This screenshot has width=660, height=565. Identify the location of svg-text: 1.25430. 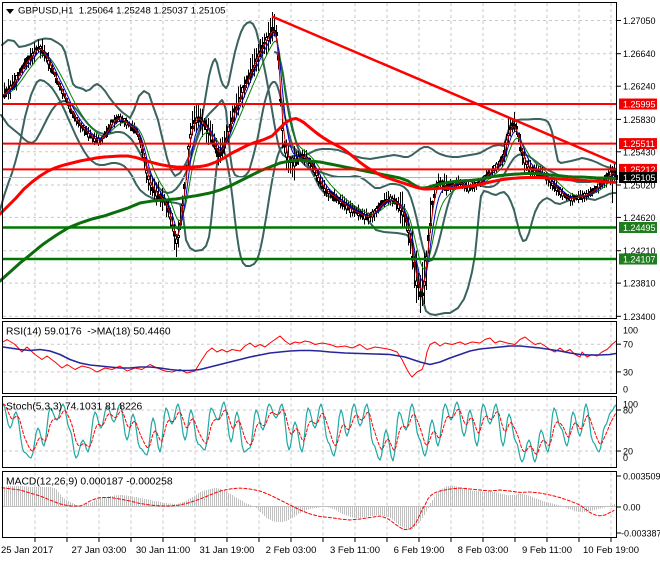
(639, 152).